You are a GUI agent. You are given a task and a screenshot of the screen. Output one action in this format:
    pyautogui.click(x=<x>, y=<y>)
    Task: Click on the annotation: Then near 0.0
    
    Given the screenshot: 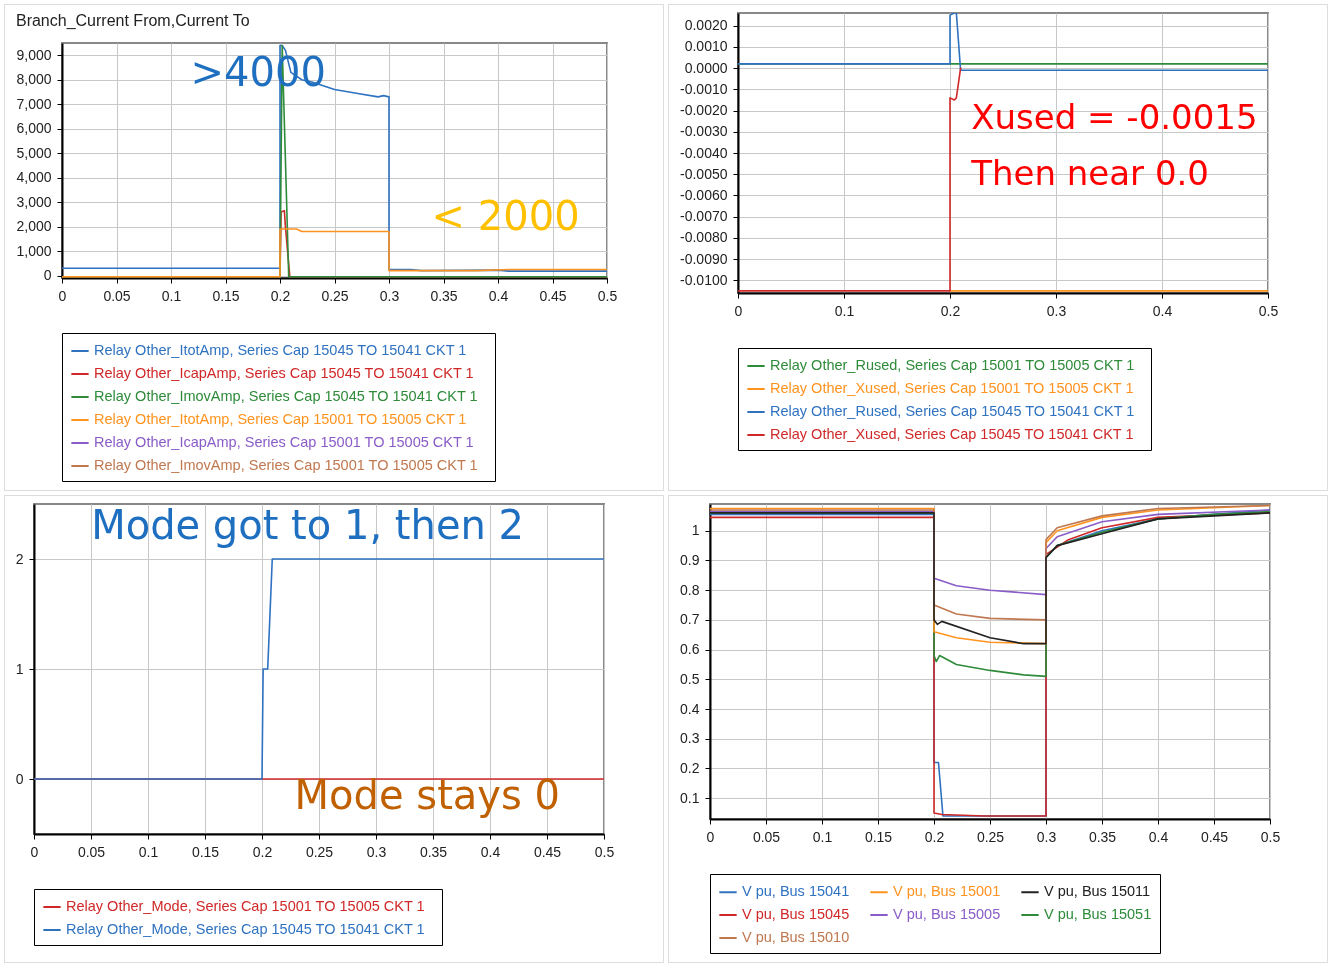 What is the action you would take?
    pyautogui.click(x=1089, y=173)
    